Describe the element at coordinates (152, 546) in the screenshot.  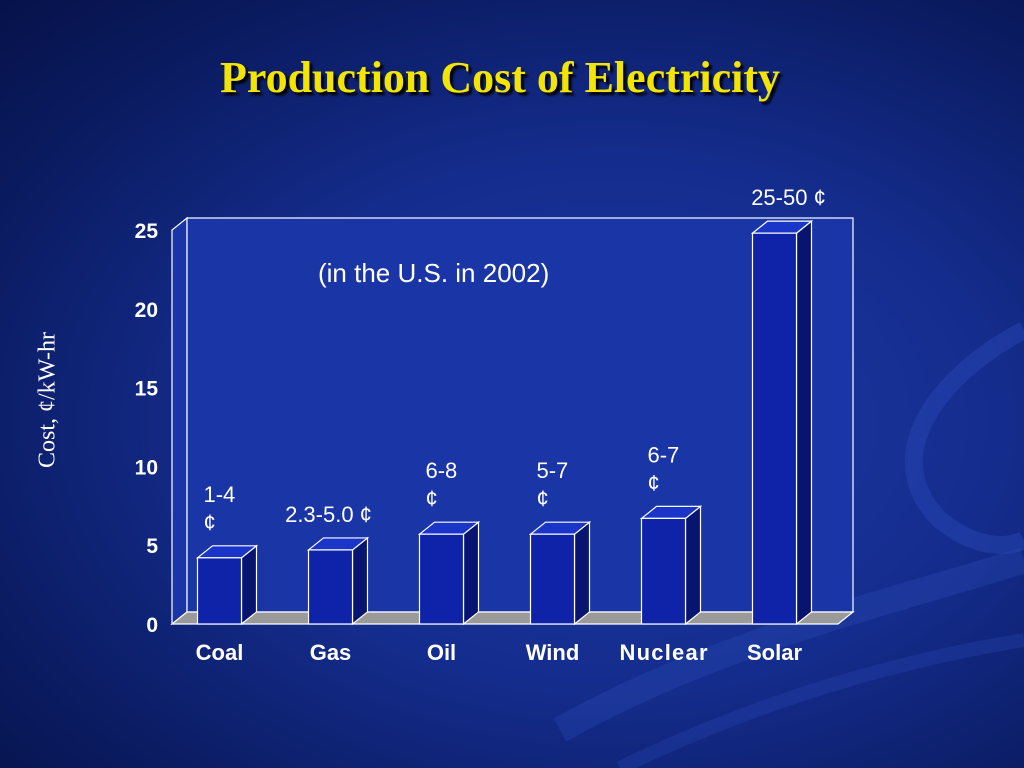
I see `y-tick-label: 5` at that location.